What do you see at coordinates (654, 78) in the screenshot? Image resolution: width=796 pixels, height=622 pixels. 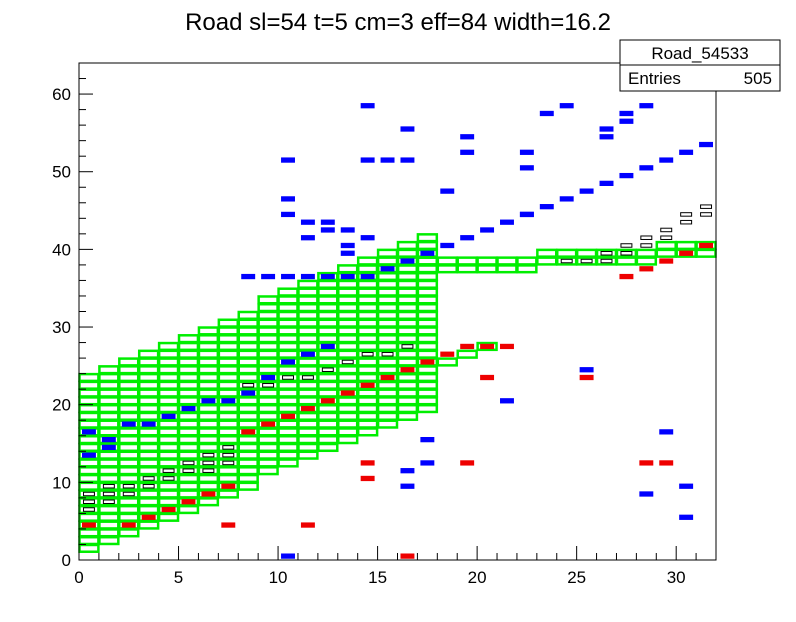 I see `stats-entries-label: Entries` at bounding box center [654, 78].